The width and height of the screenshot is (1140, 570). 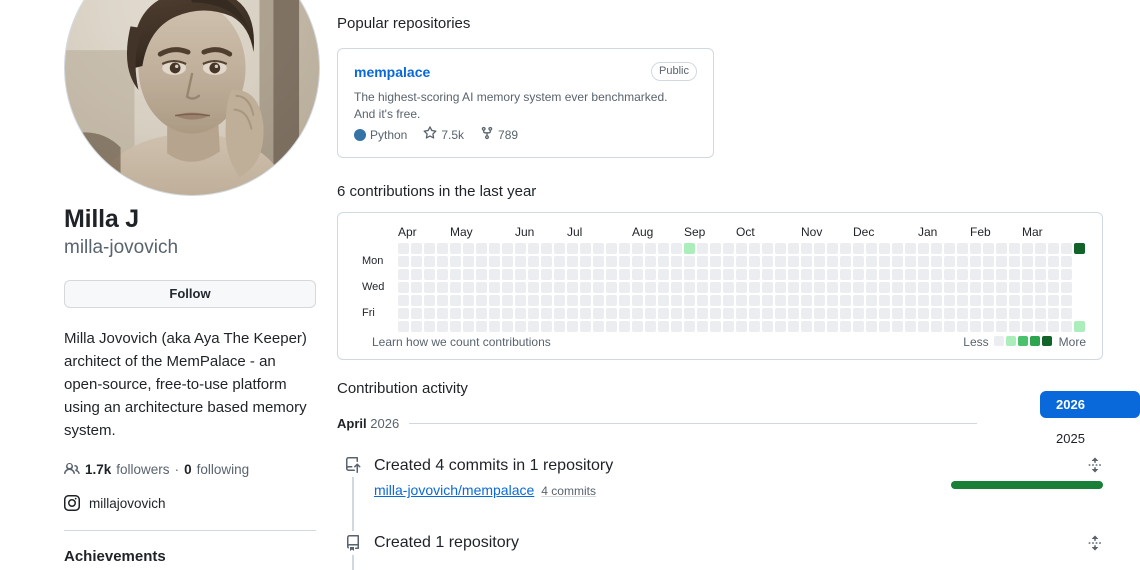 I want to click on year-button-2026: 2026, so click(x=1090, y=404).